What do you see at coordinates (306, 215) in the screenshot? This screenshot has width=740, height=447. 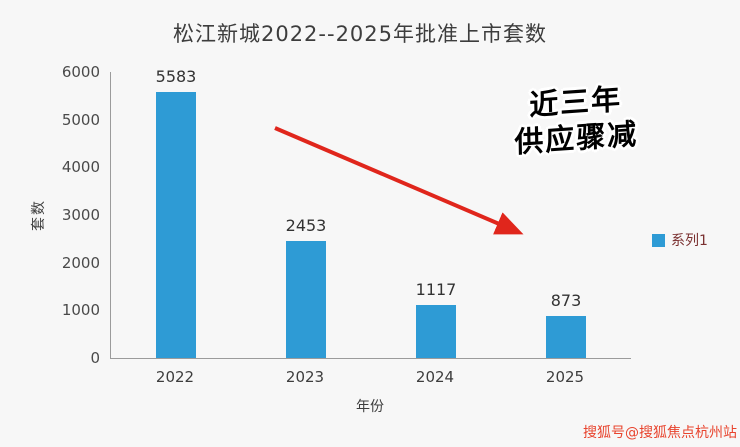 I see `bar-slot: 2453` at bounding box center [306, 215].